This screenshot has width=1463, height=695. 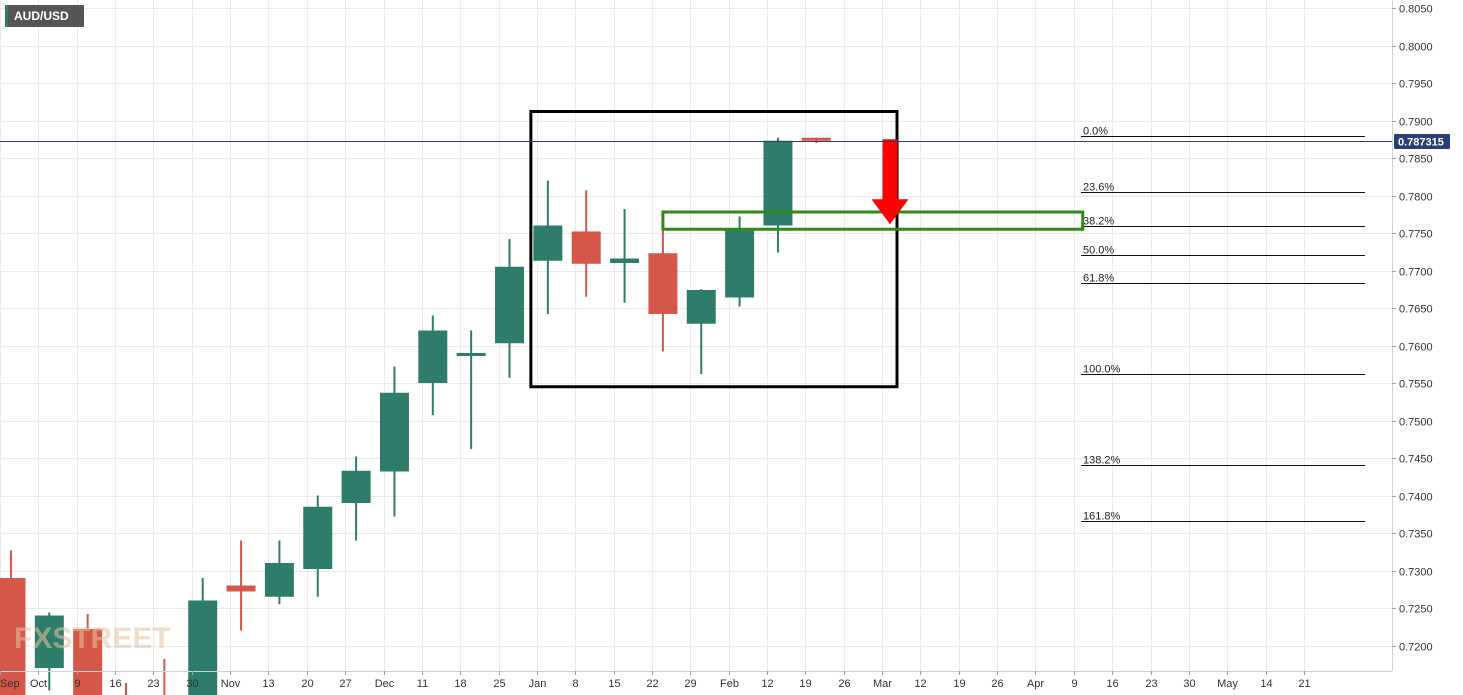 What do you see at coordinates (10, 684) in the screenshot?
I see `x-tick-label: Sep` at bounding box center [10, 684].